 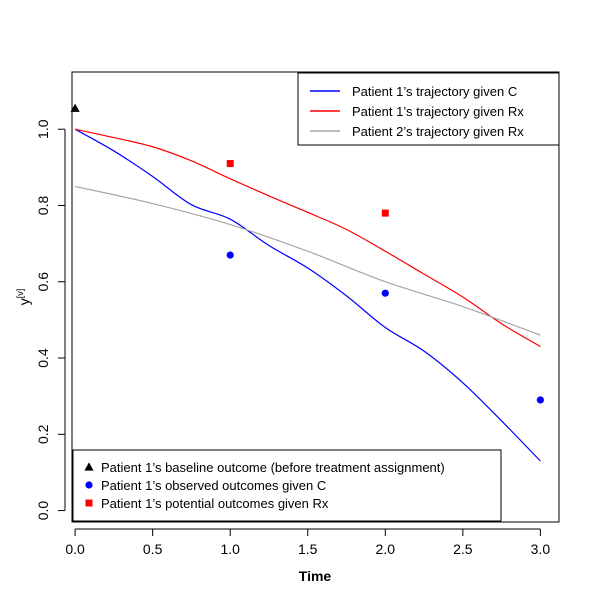 What do you see at coordinates (89, 466) in the screenshot?
I see `legend-swatch-patient-1-s-baseline-outcome-before-treatment-assignment` at bounding box center [89, 466].